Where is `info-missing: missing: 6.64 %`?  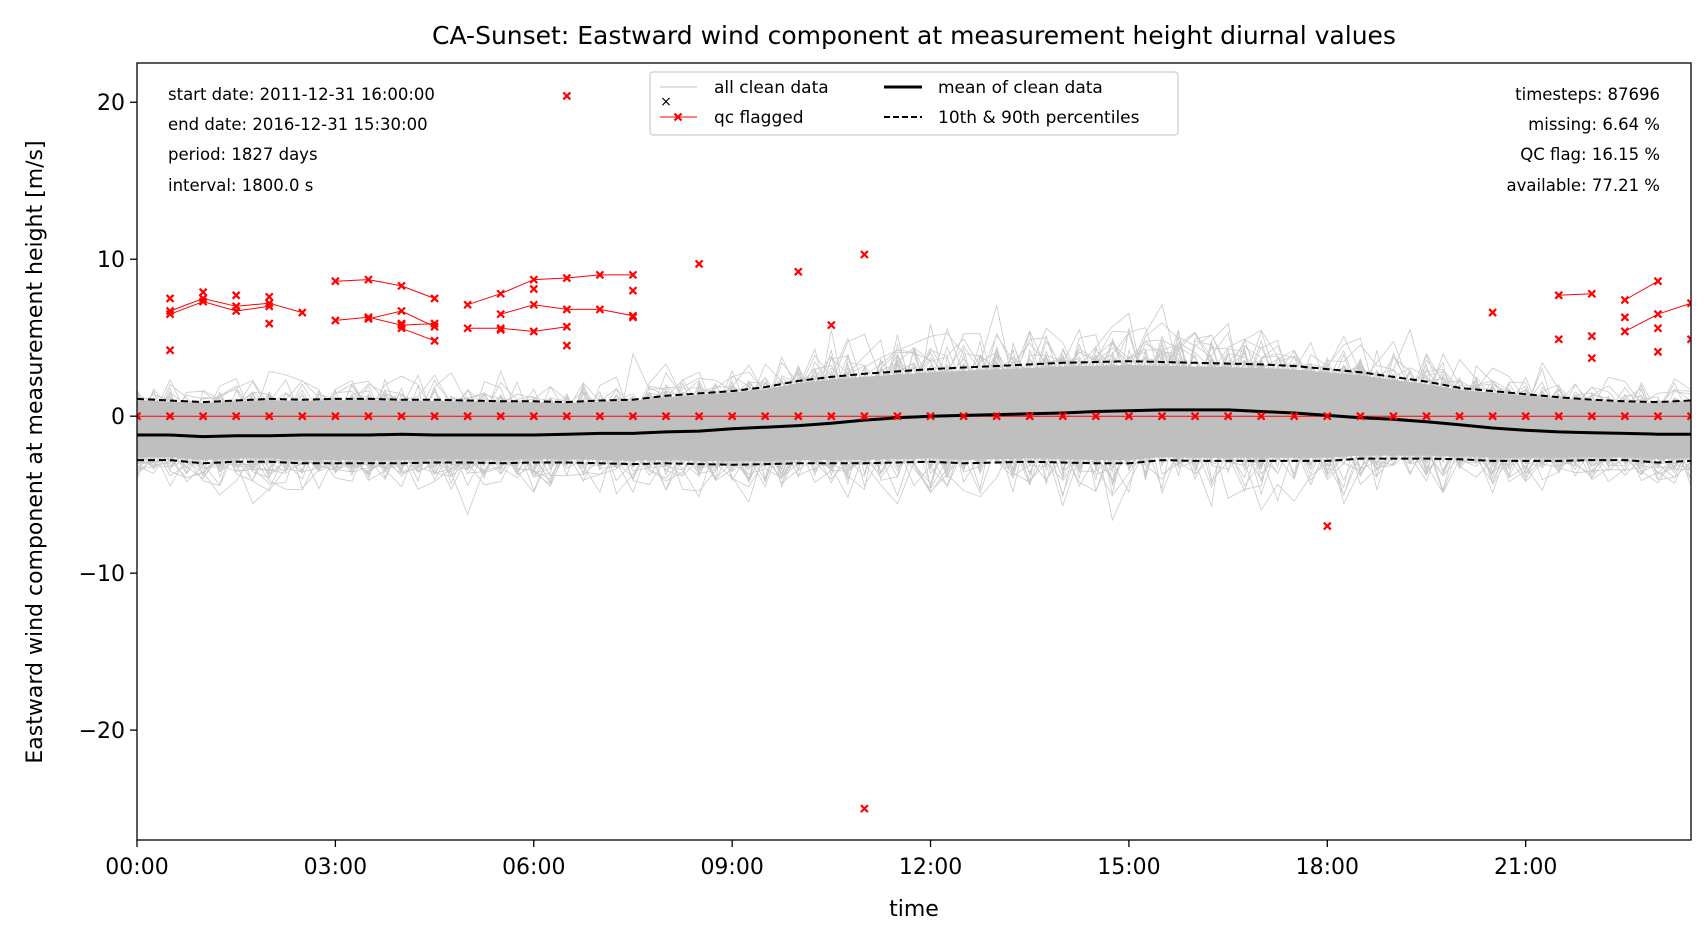 info-missing: missing: 6.64 % is located at coordinates (1594, 124).